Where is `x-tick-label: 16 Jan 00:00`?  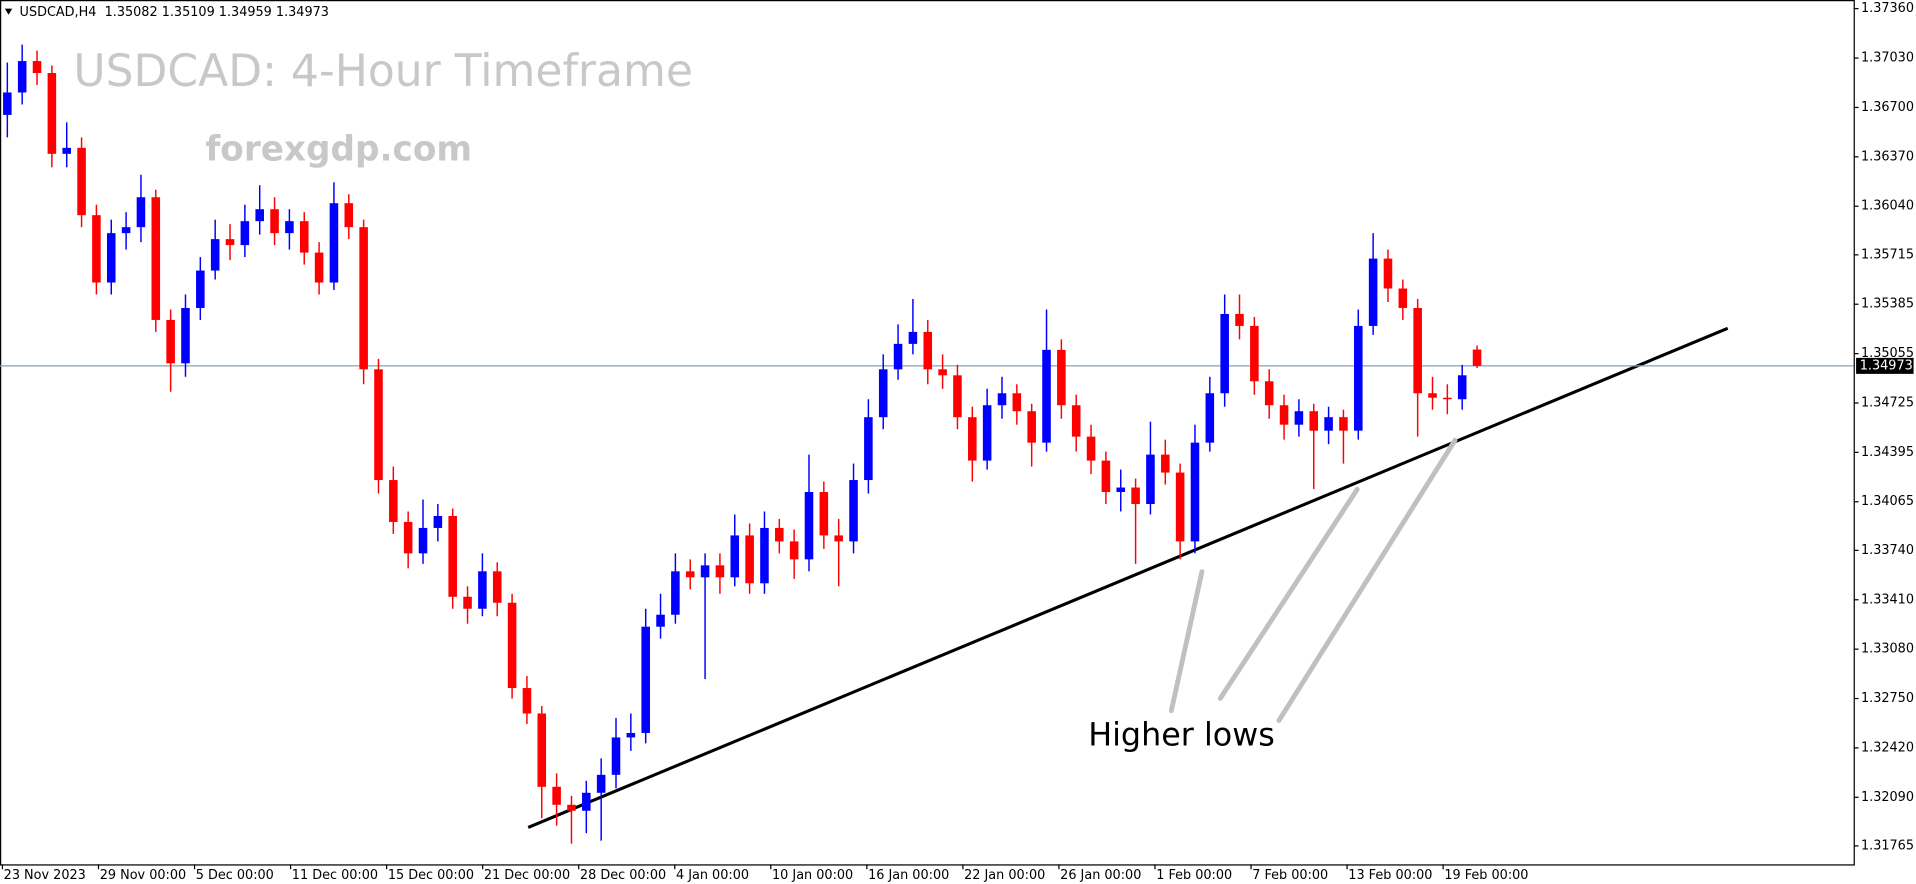
x-tick-label: 16 Jan 00:00 is located at coordinates (908, 875).